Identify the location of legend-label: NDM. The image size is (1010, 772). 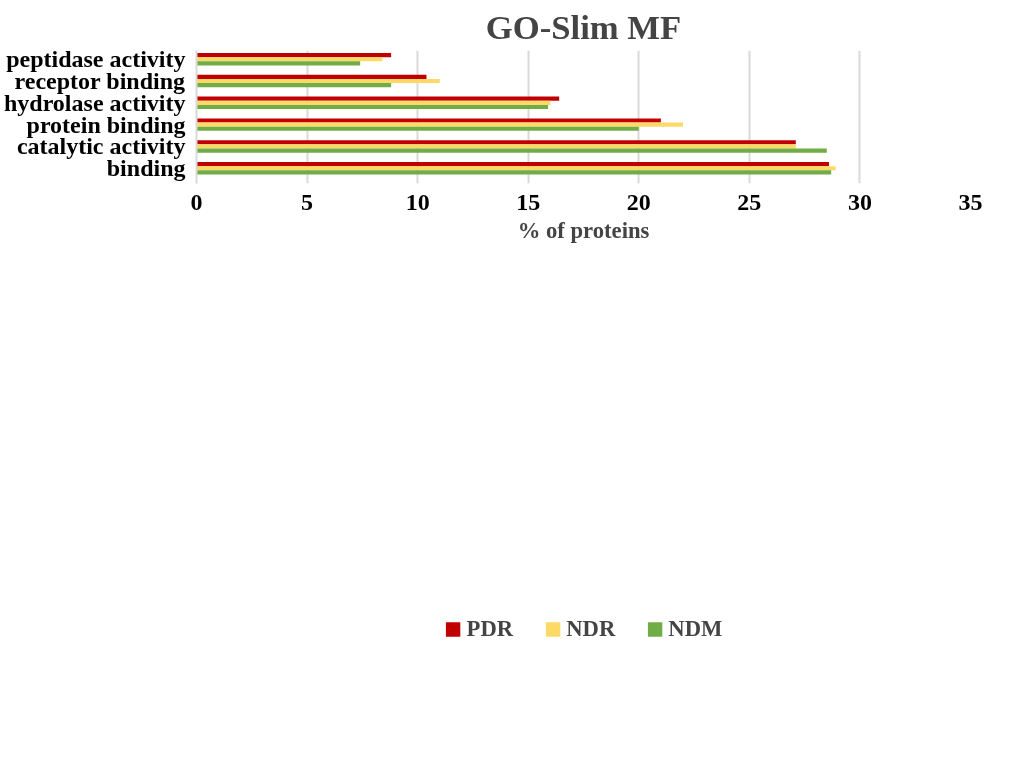
(695, 628).